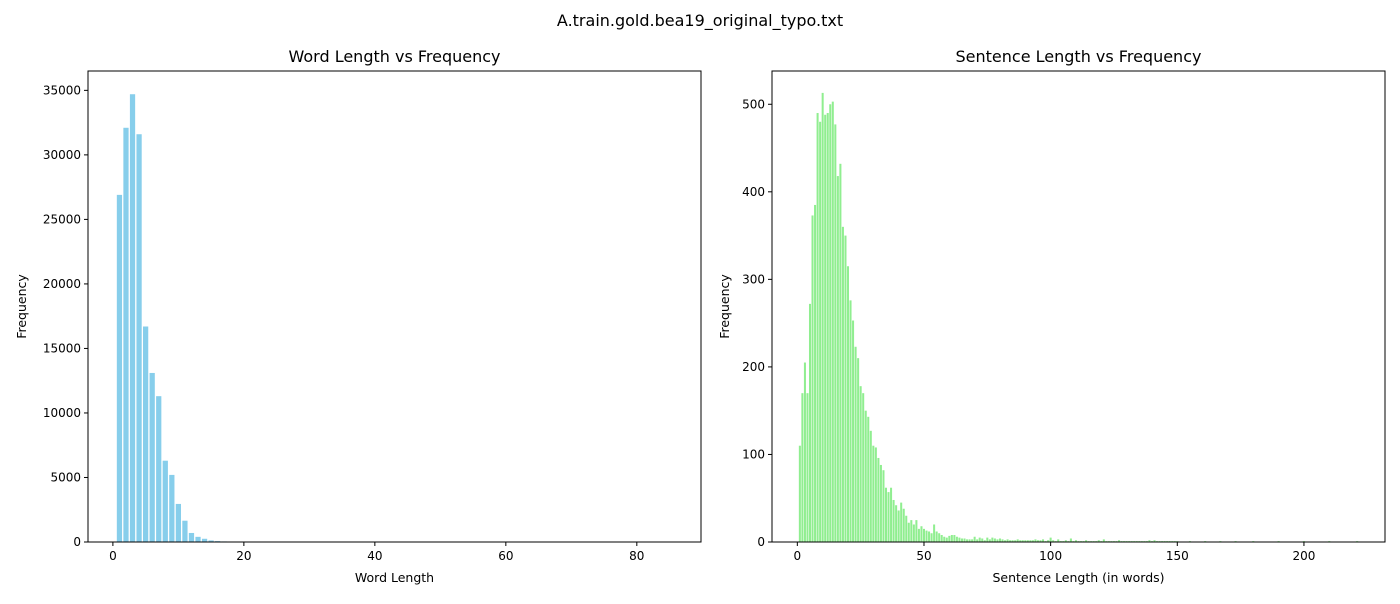 The image size is (1400, 604). I want to click on y-axis-label: Frequency, so click(724, 306).